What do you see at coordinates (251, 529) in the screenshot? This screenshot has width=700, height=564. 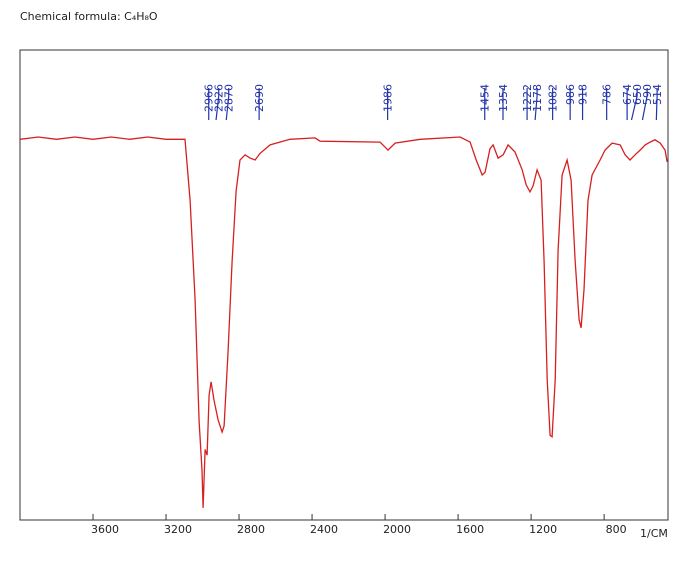 I see `x-tick-label: 2800` at bounding box center [251, 529].